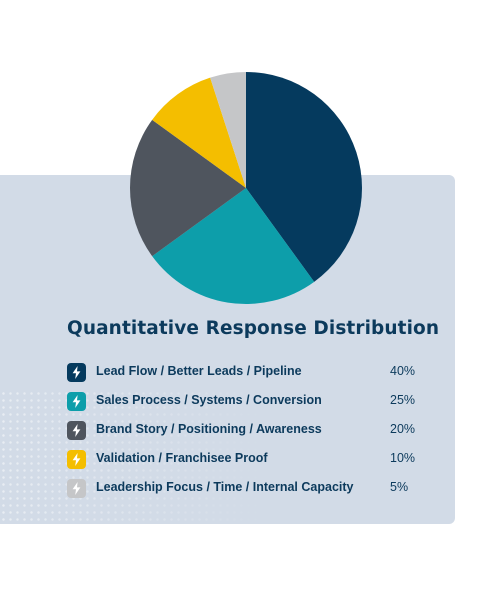 The width and height of the screenshot is (492, 600). I want to click on legend-label: Sales Process / Systems / Conversion, so click(209, 400).